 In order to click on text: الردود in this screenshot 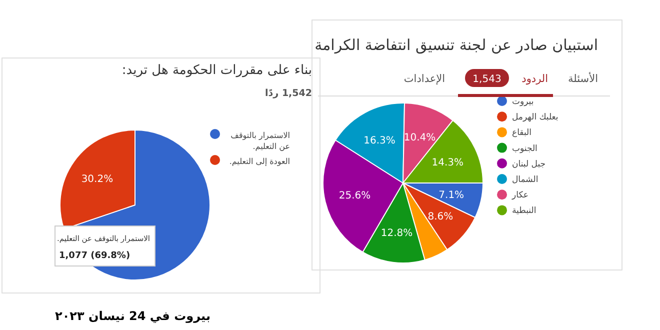, I will do `click(535, 79)`.